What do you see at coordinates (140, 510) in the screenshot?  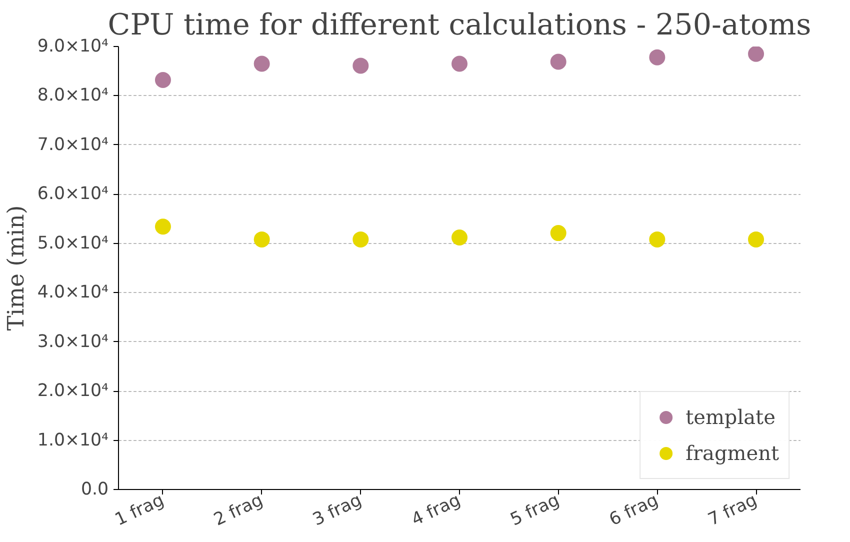 I see `x-tick-label: 1 frag` at bounding box center [140, 510].